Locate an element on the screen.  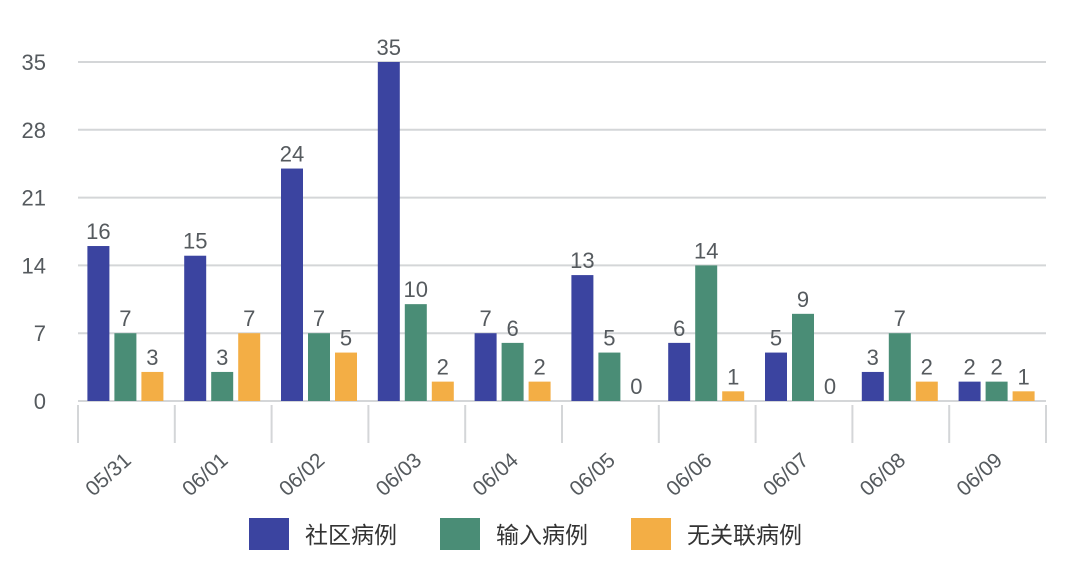
data-label: 15 is located at coordinates (195, 241).